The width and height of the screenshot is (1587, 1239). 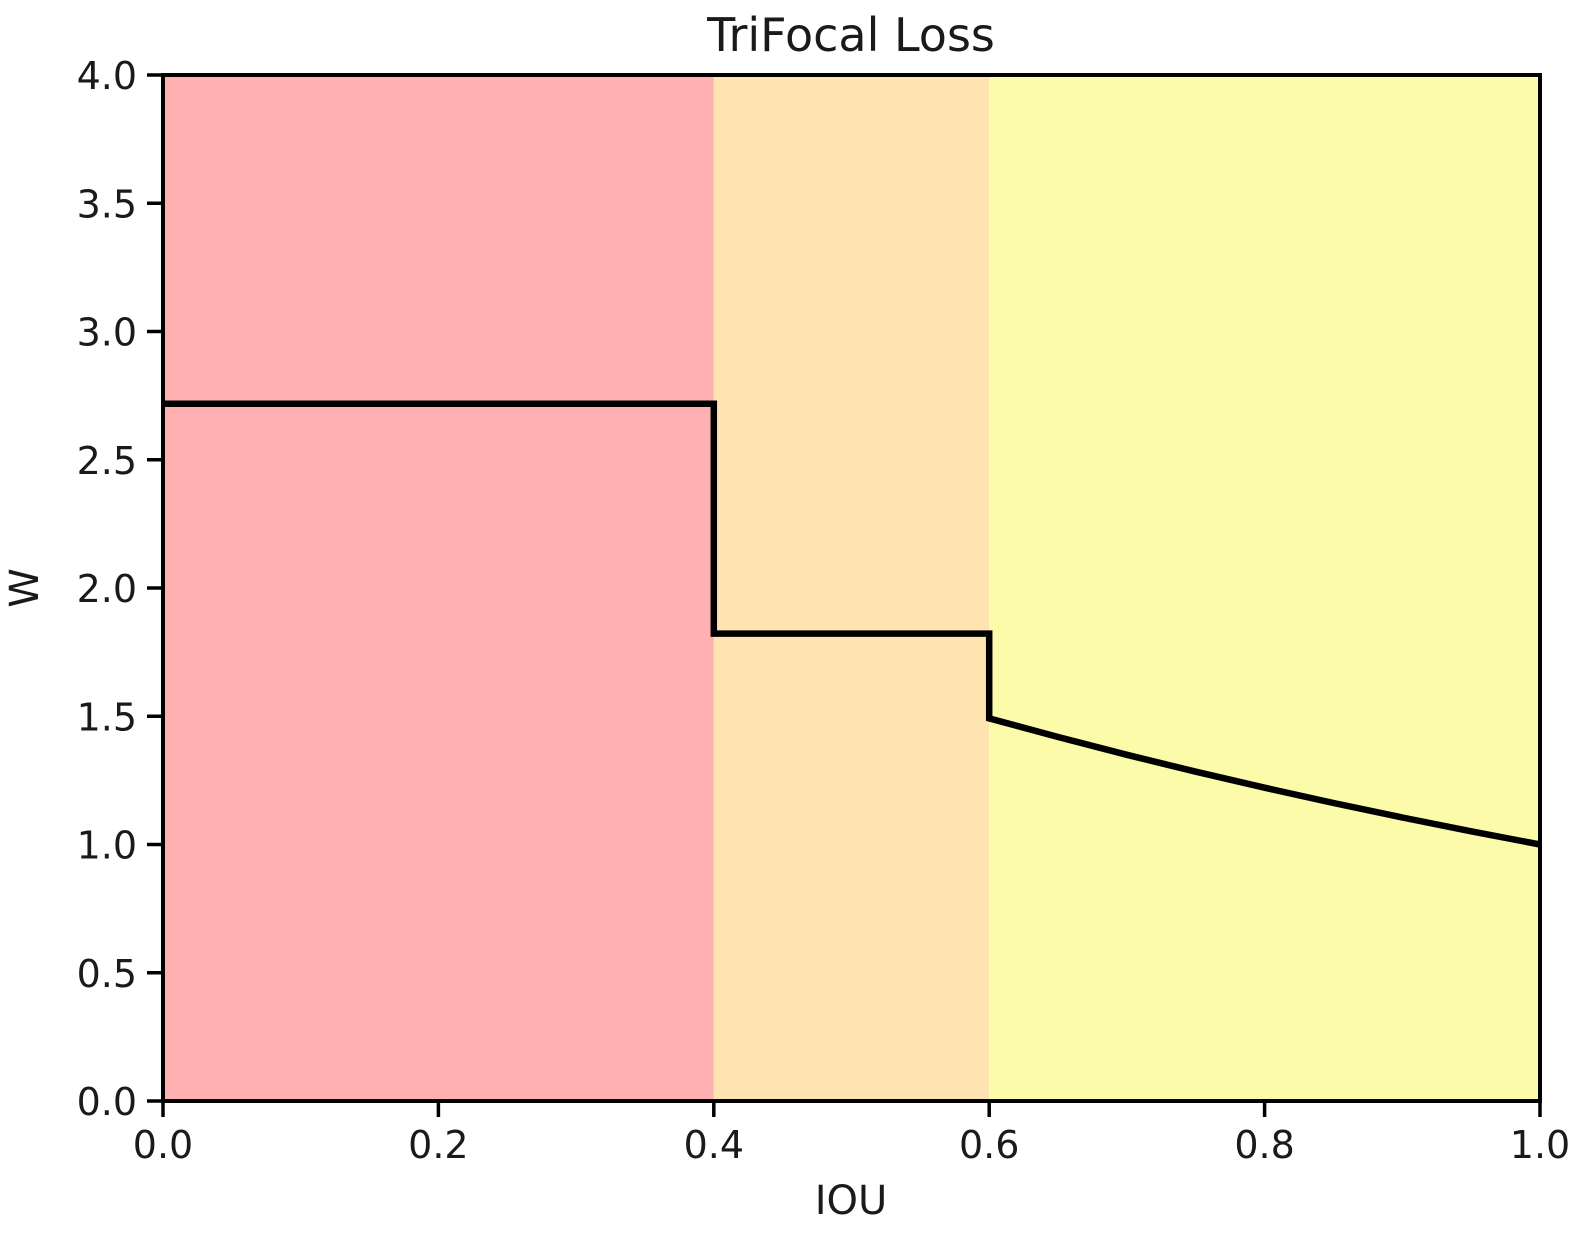 What do you see at coordinates (851, 1201) in the screenshot?
I see `x-axis-label: IOU` at bounding box center [851, 1201].